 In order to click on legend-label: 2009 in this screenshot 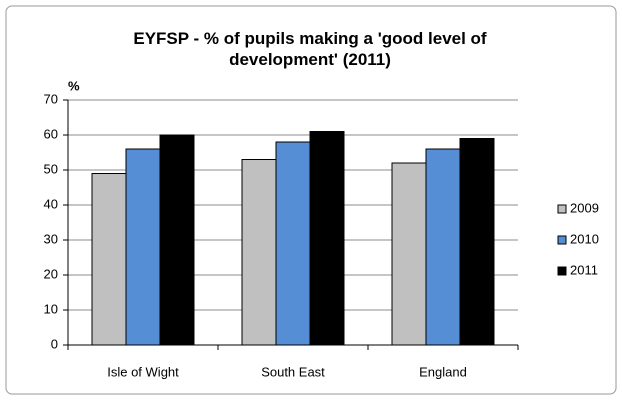, I will do `click(584, 207)`.